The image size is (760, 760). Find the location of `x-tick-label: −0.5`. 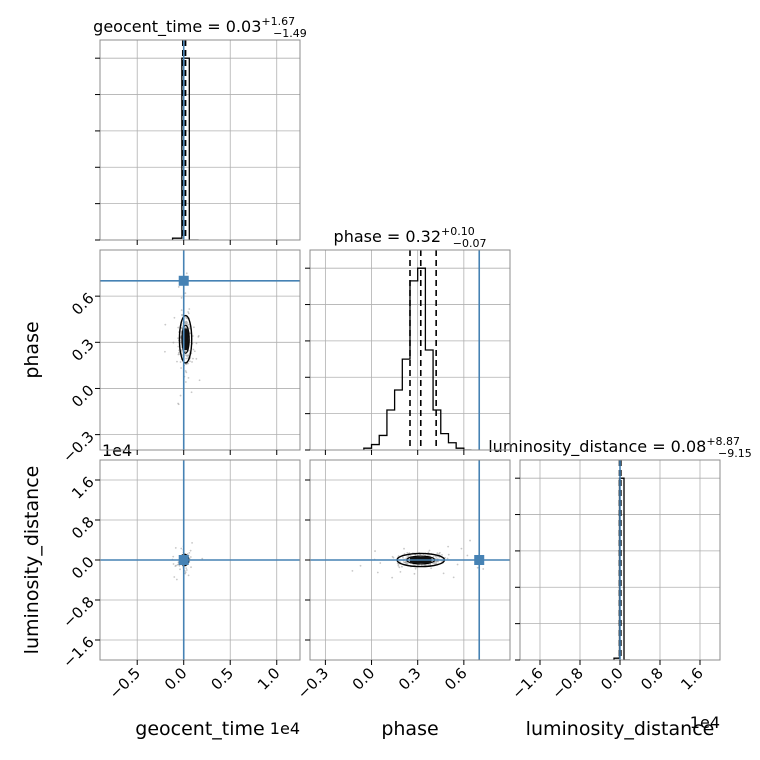

x-tick-label: −0.5 is located at coordinates (125, 683).